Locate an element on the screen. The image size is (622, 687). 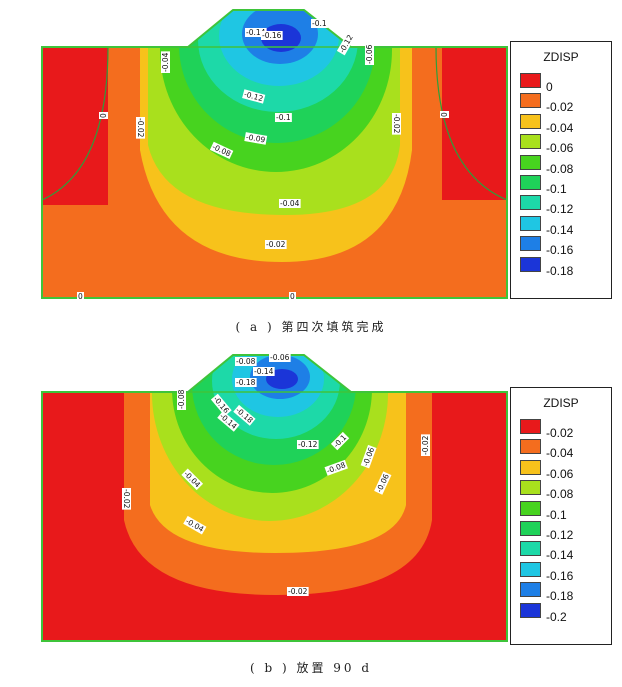
contour-label: -0.09 is located at coordinates (256, 138).